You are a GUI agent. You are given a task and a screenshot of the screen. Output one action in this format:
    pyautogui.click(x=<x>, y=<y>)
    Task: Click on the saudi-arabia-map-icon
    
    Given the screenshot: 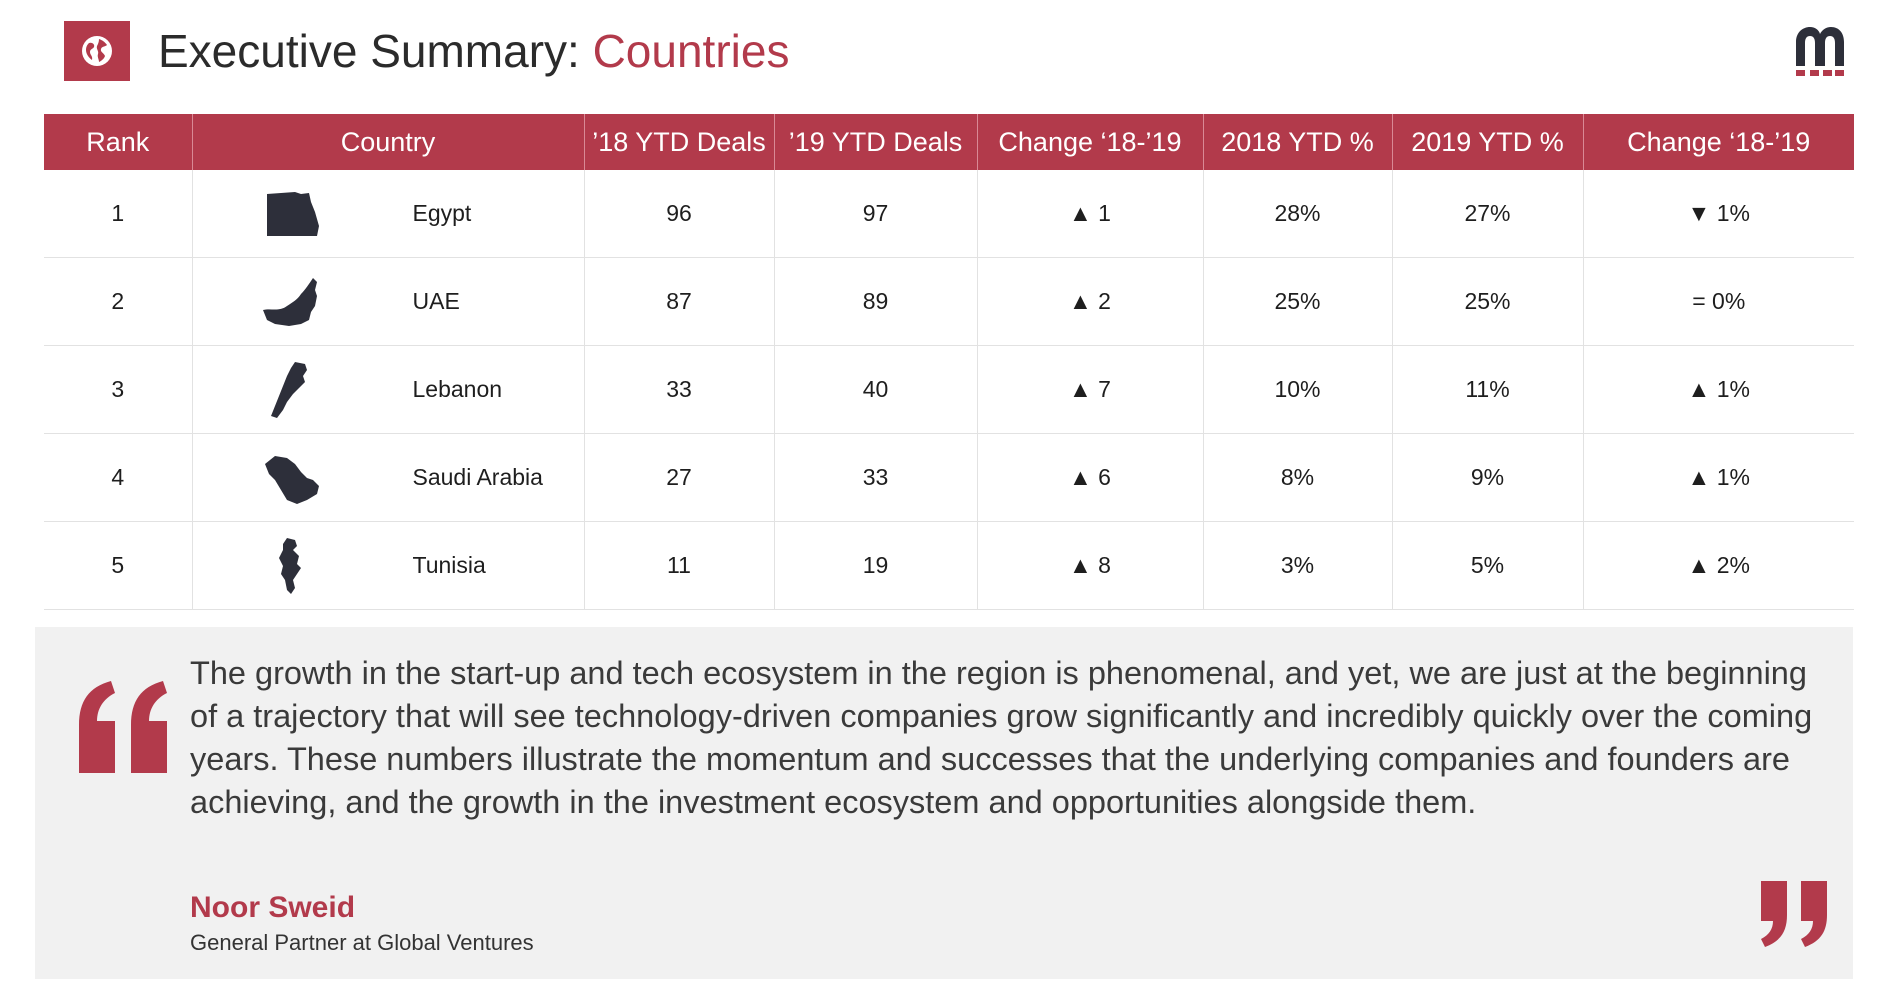 What is the action you would take?
    pyautogui.click(x=291, y=480)
    